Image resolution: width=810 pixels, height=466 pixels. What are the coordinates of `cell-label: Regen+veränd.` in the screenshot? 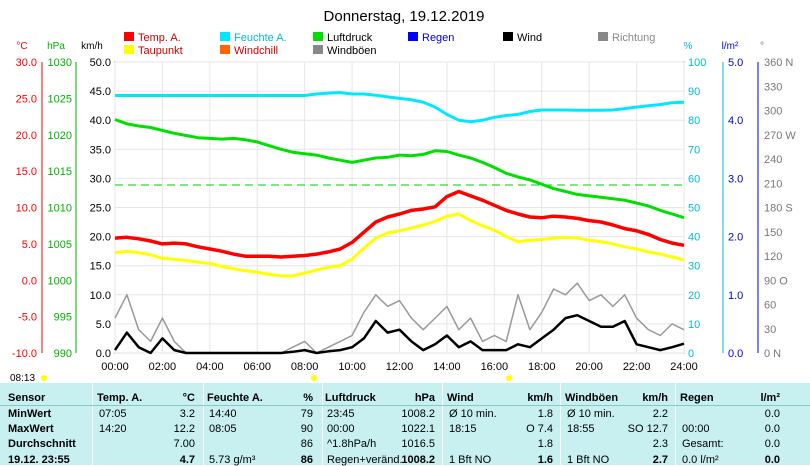 It's located at (365, 460).